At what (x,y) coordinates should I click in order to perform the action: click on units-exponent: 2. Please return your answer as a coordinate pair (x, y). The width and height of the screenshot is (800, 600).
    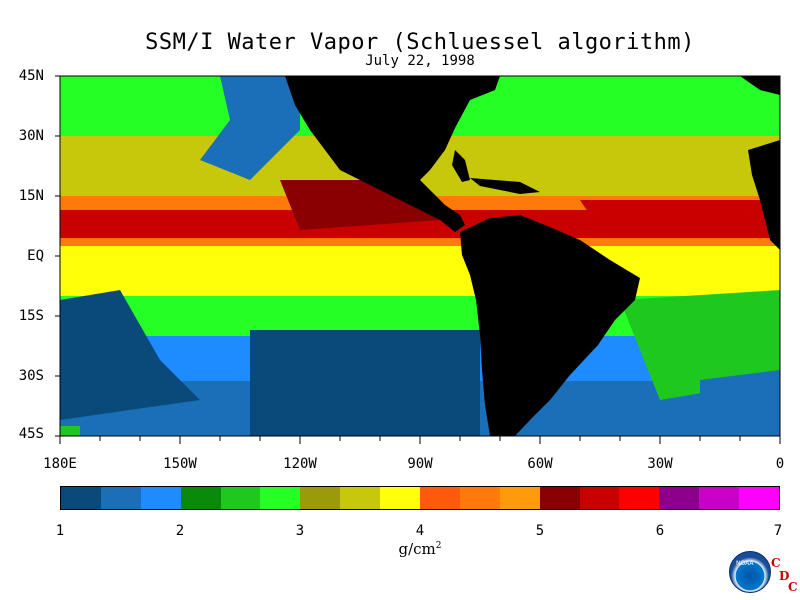
    Looking at the image, I should click on (438, 546).